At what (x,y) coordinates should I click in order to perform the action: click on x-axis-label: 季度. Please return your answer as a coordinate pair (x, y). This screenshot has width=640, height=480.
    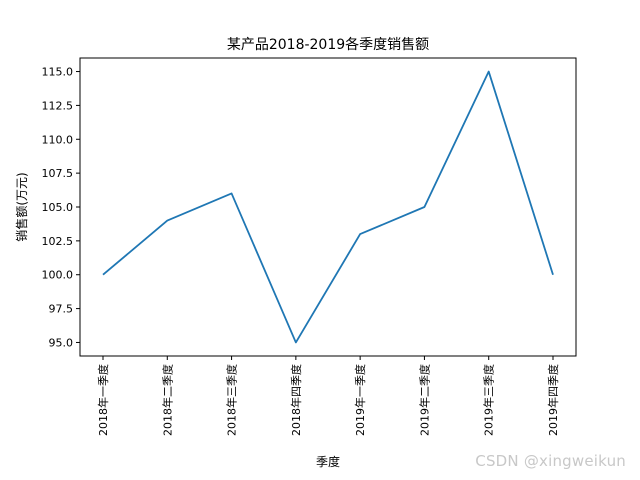
    Looking at the image, I should click on (328, 461).